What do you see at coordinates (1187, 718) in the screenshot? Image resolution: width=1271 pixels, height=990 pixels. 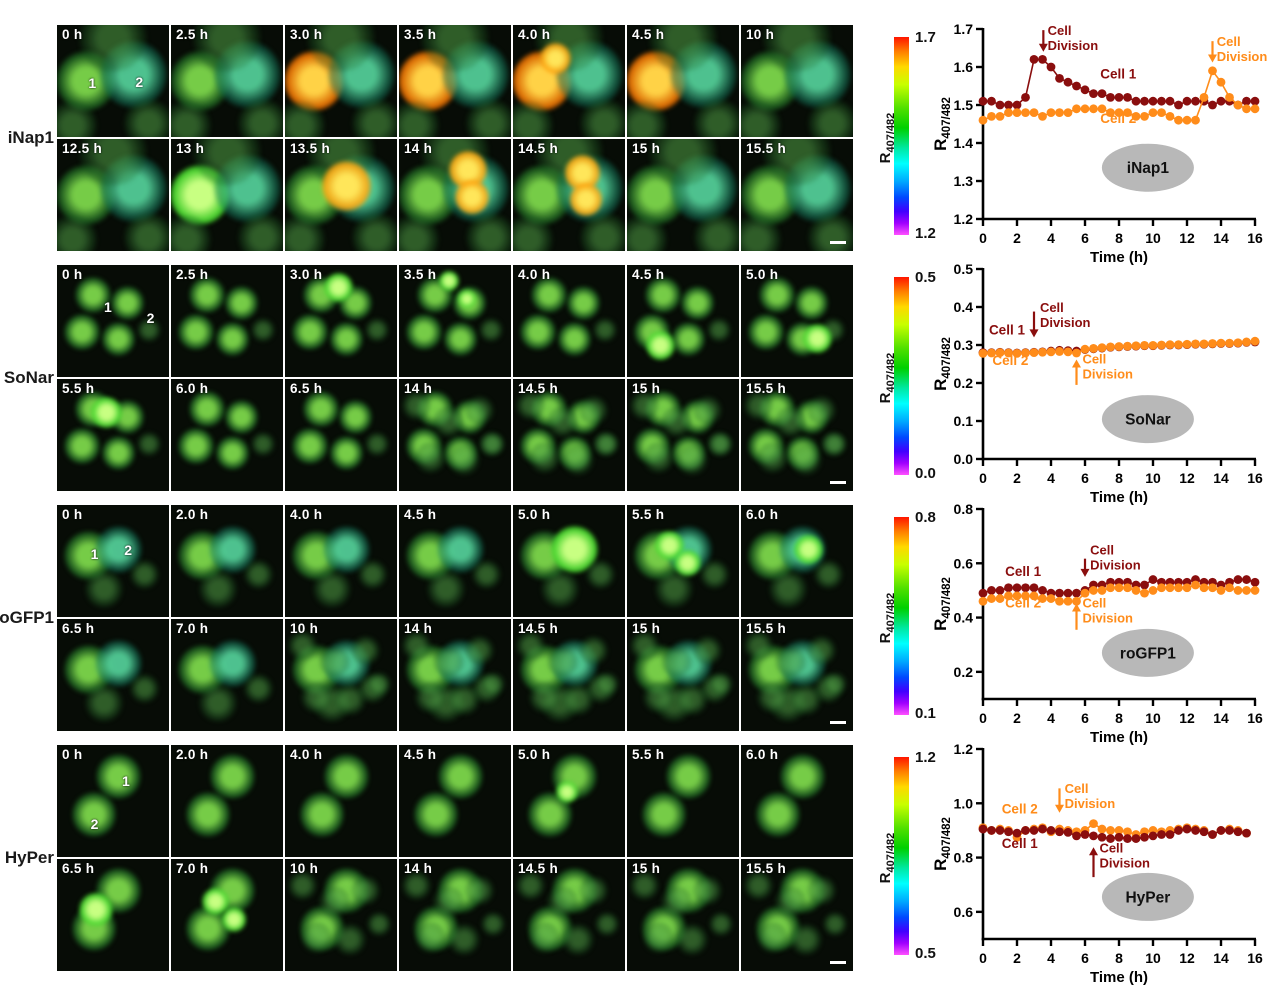 I see `x-tick-label: 12` at bounding box center [1187, 718].